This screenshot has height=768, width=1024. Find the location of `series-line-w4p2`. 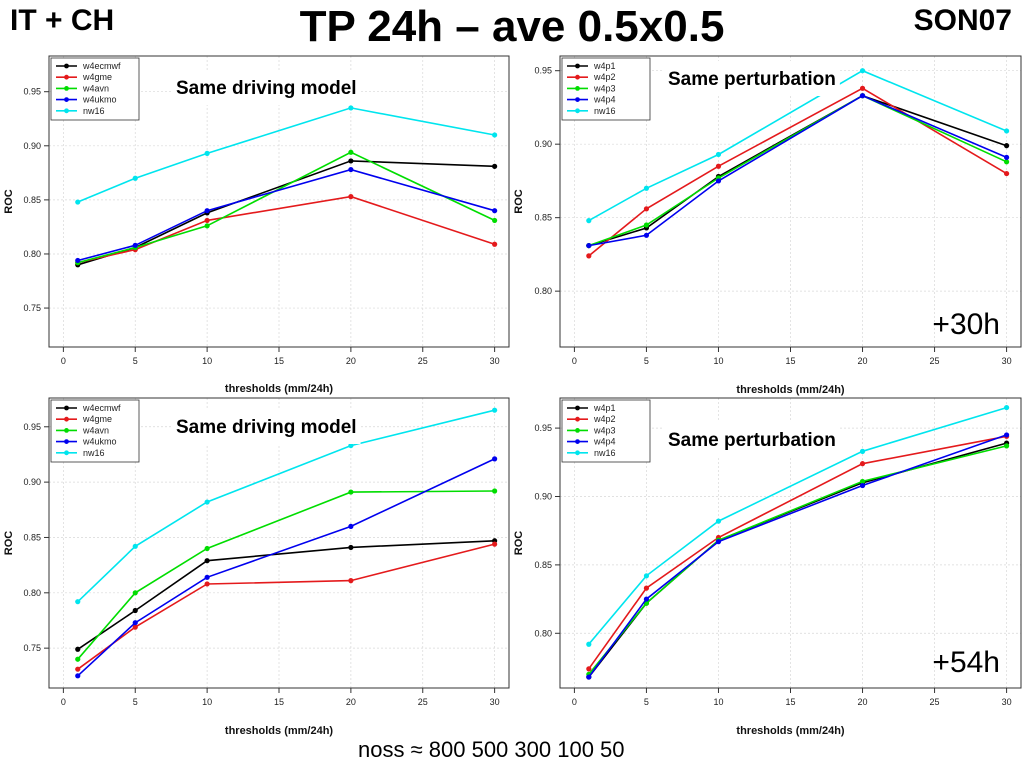

series-line-w4p2 is located at coordinates (797, 552).